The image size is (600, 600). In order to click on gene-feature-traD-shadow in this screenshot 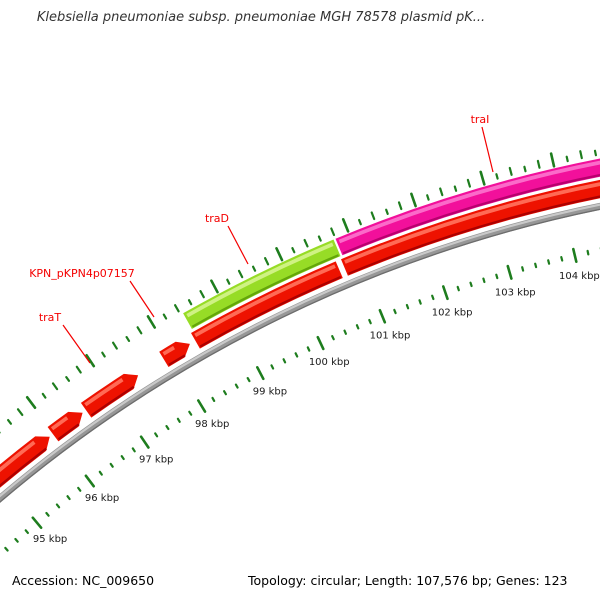, I will do `click(265, 291)`.